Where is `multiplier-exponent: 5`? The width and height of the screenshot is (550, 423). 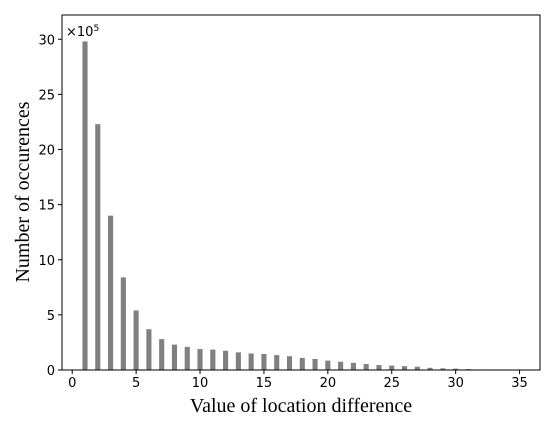 multiplier-exponent: 5 is located at coordinates (96, 29).